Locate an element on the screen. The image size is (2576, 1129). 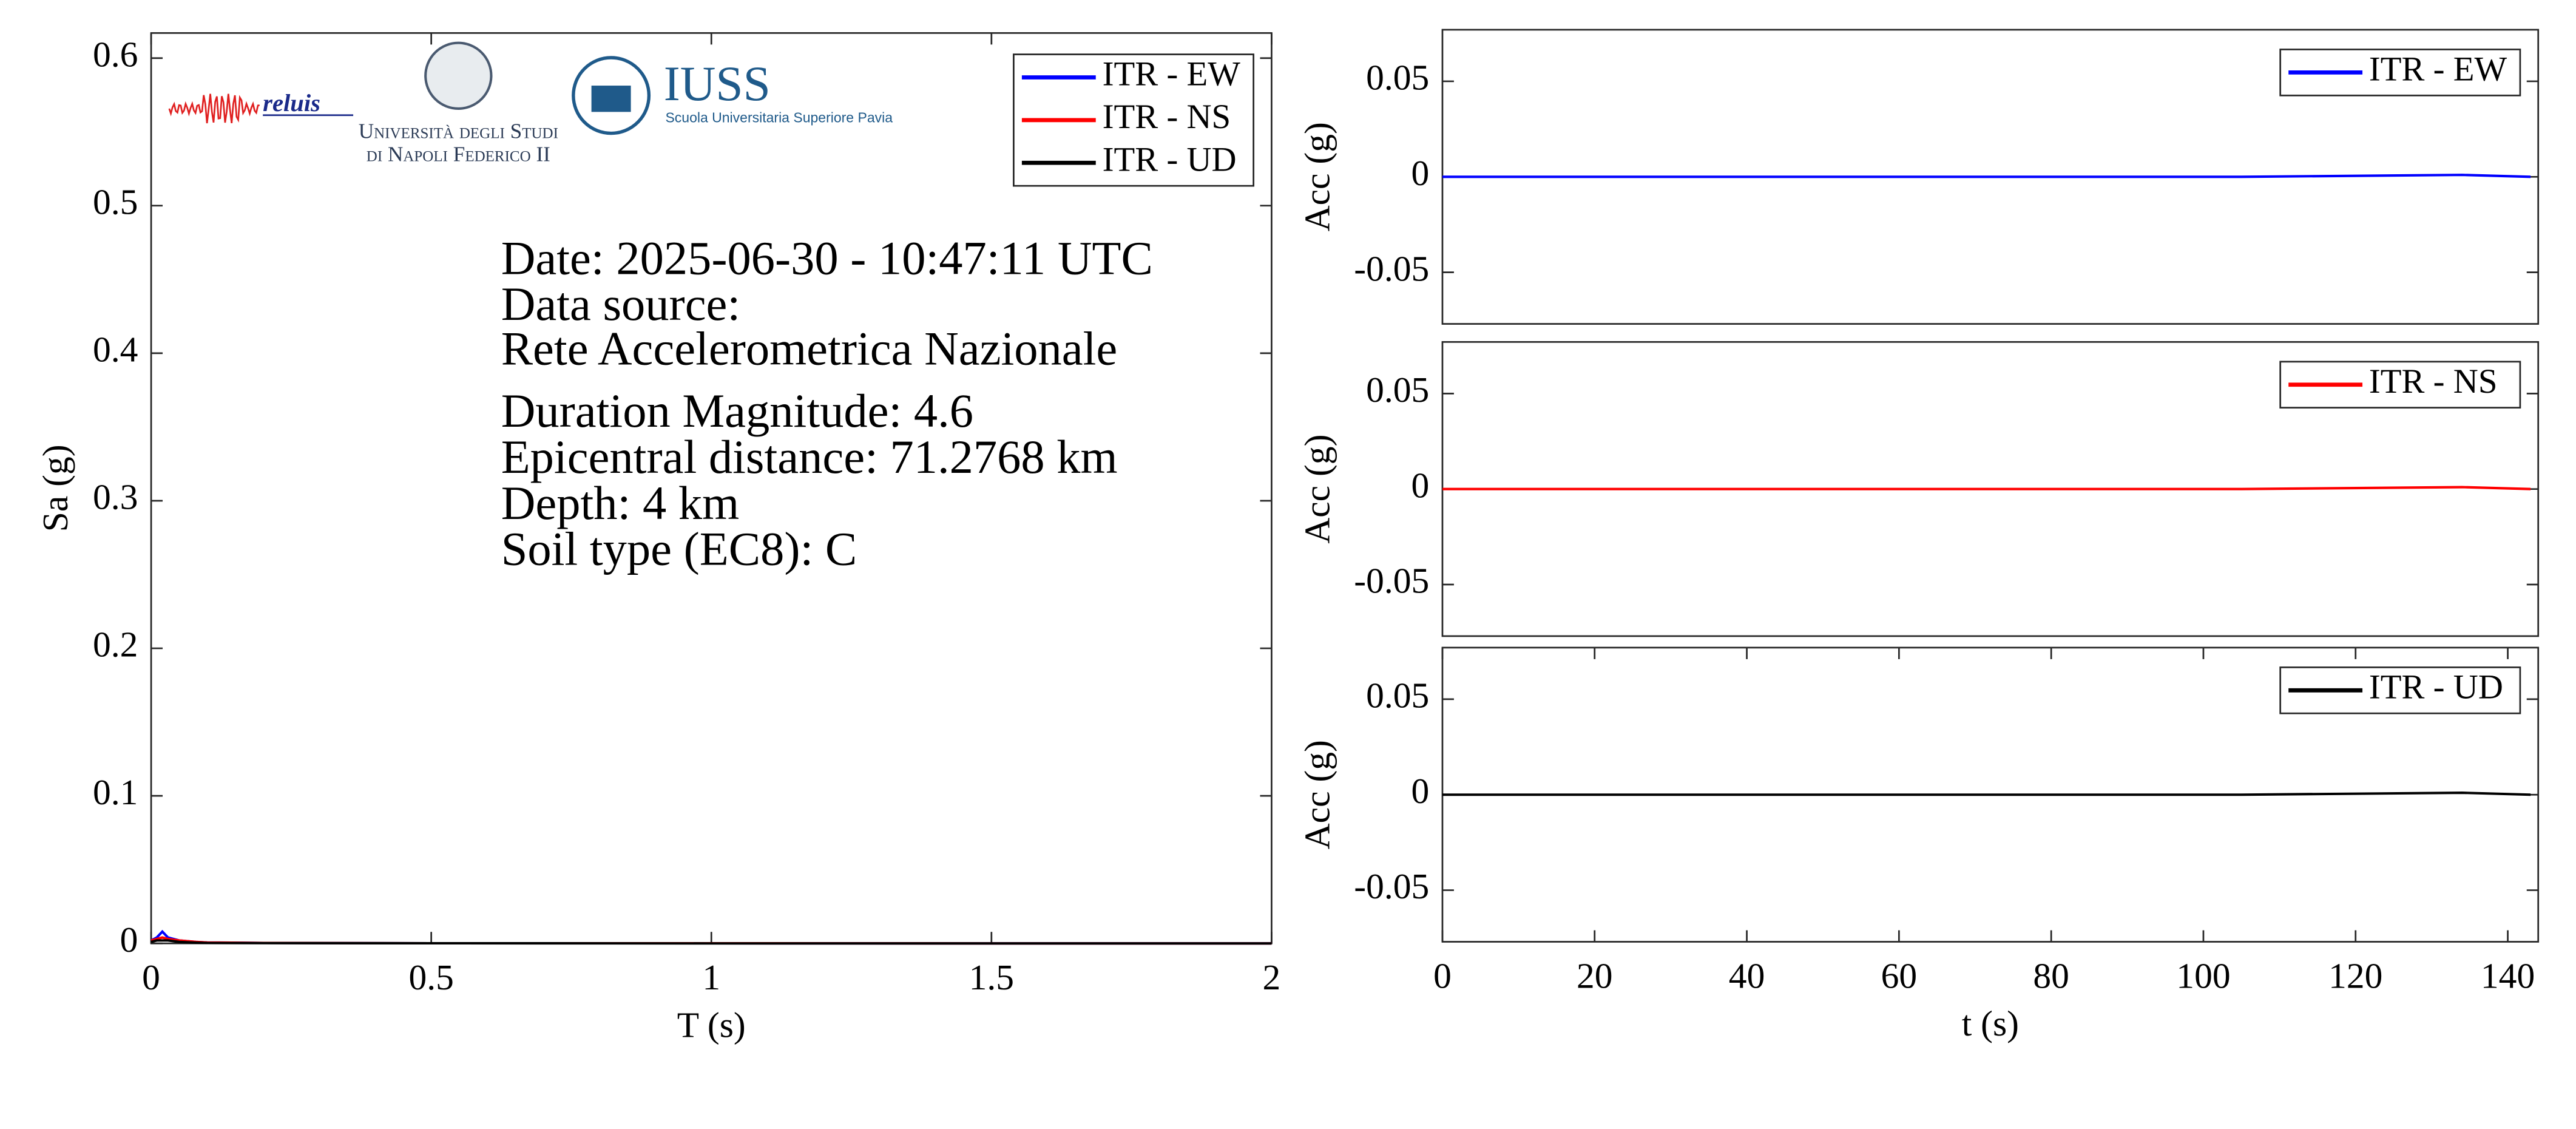
logo-text: Università degli Studi is located at coordinates (458, 131).